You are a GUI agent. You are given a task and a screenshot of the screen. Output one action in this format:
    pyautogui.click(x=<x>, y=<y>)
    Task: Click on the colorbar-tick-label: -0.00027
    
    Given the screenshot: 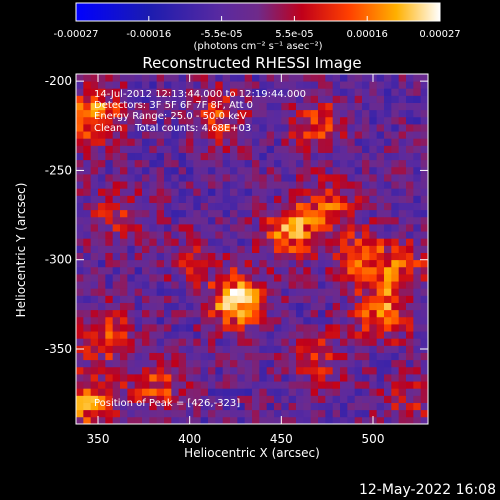 What is the action you would take?
    pyautogui.click(x=76, y=34)
    